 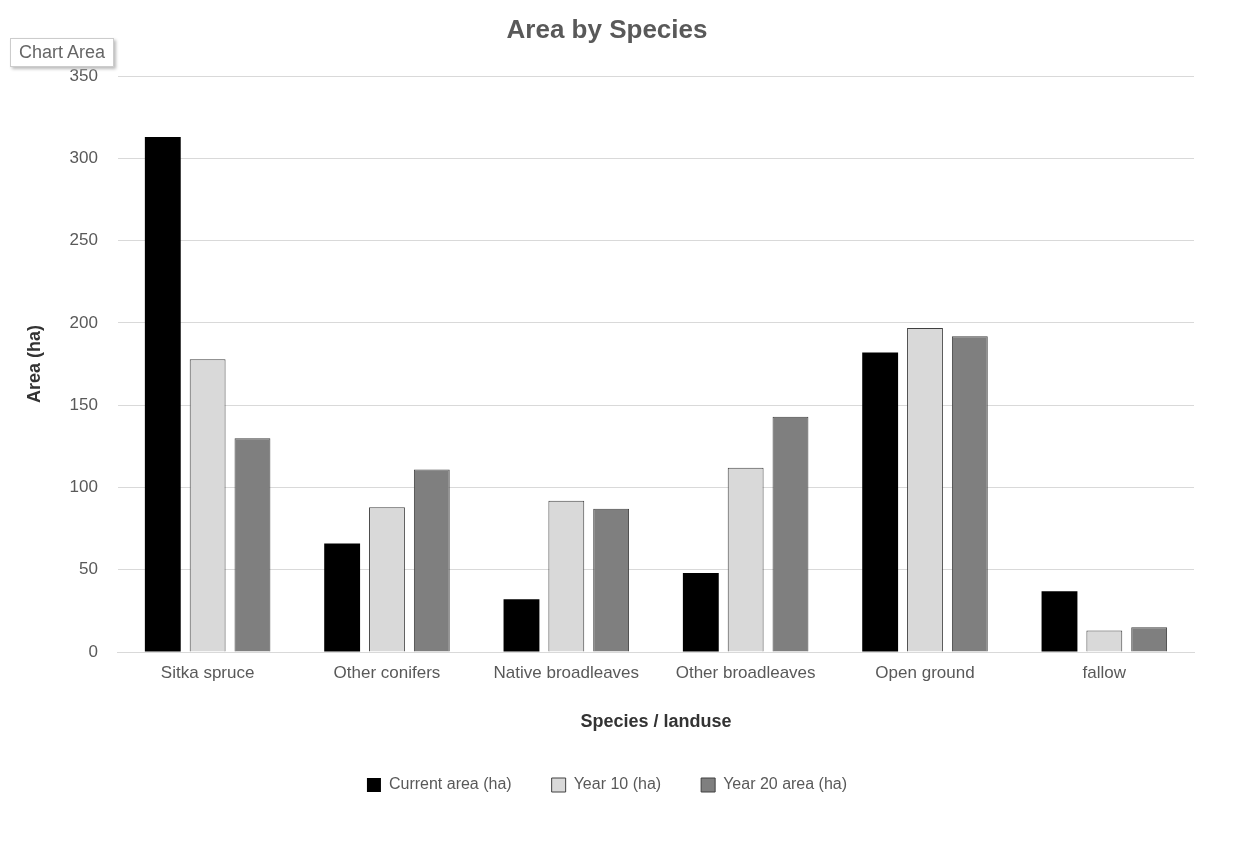 I want to click on x-axis-title: Species / landuse, so click(x=656, y=721).